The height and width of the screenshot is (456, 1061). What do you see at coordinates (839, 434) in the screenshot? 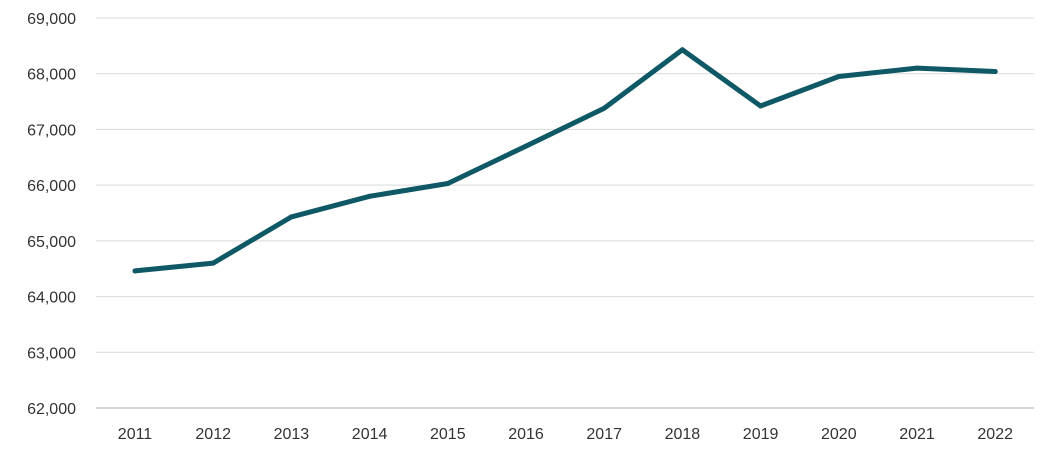
I see `x-tick-label: 2020` at bounding box center [839, 434].